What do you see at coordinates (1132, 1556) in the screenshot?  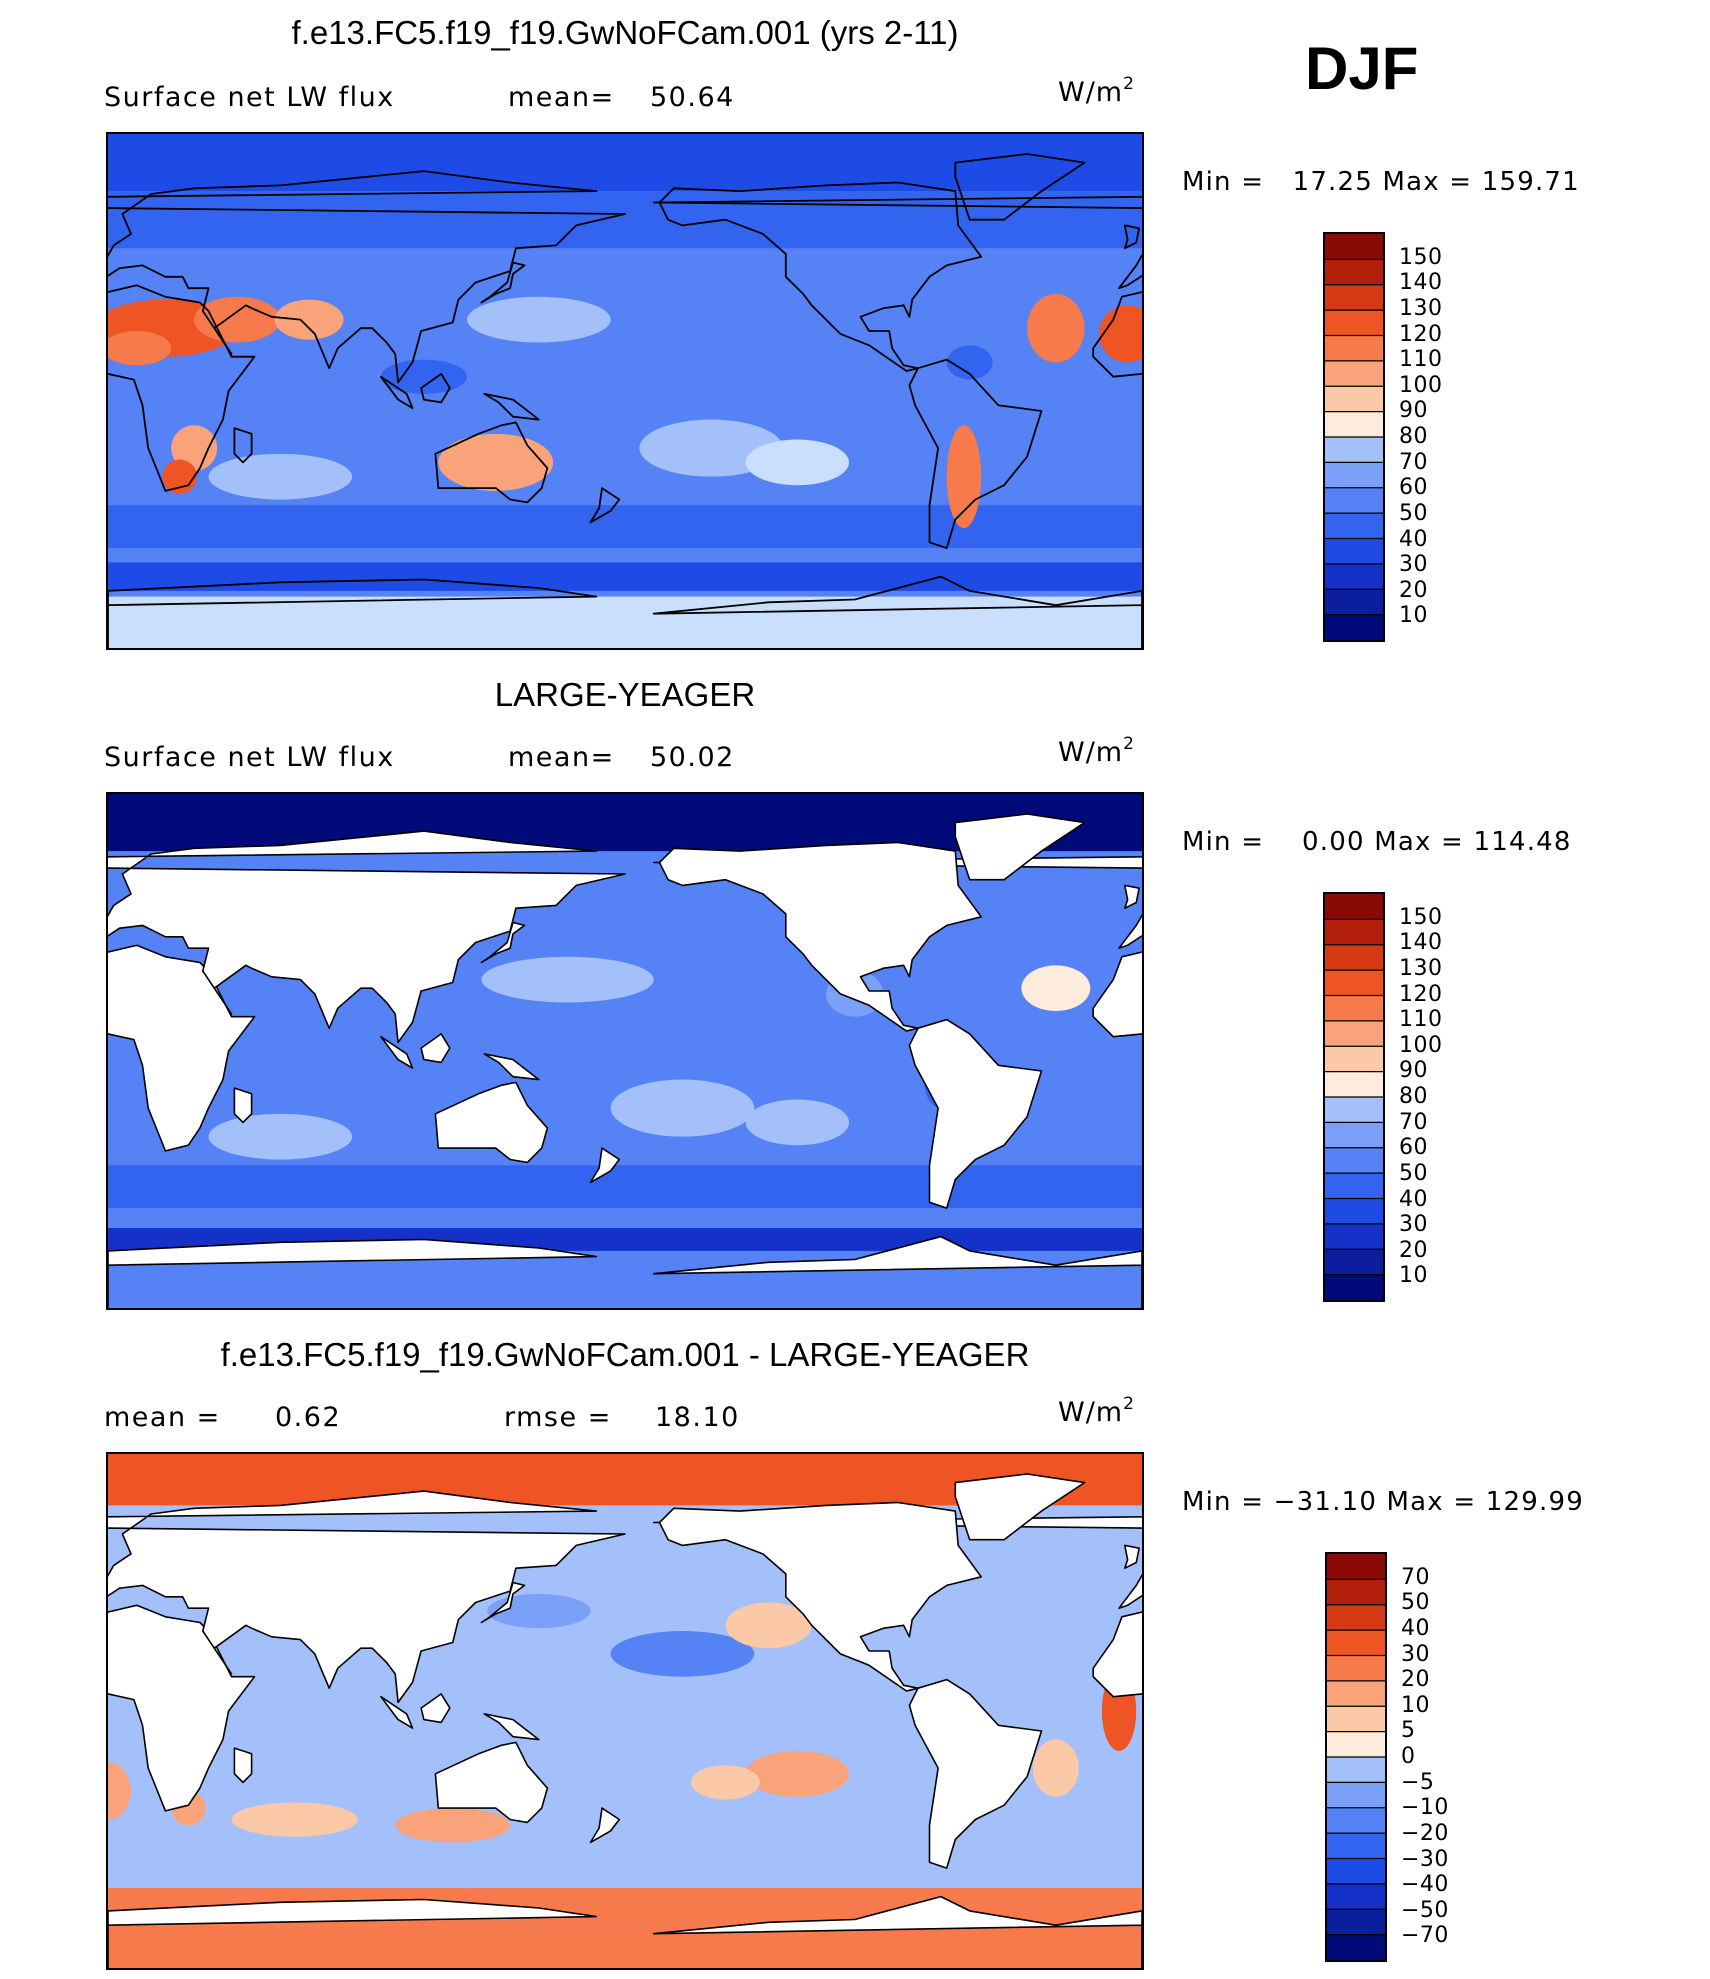 I see `coastline-uk` at bounding box center [1132, 1556].